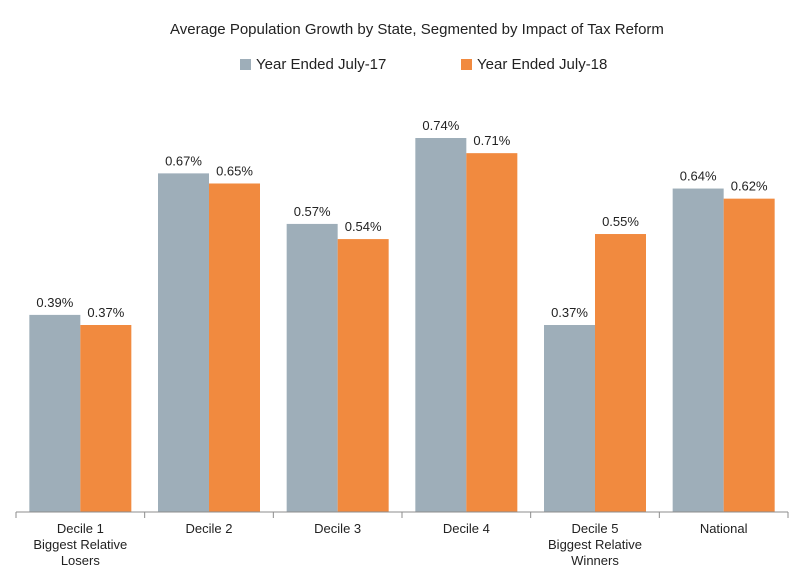 This screenshot has height=581, width=800. Describe the element at coordinates (698, 176) in the screenshot. I see `data-label-year-ended-july-17-5: 0.64%` at that location.